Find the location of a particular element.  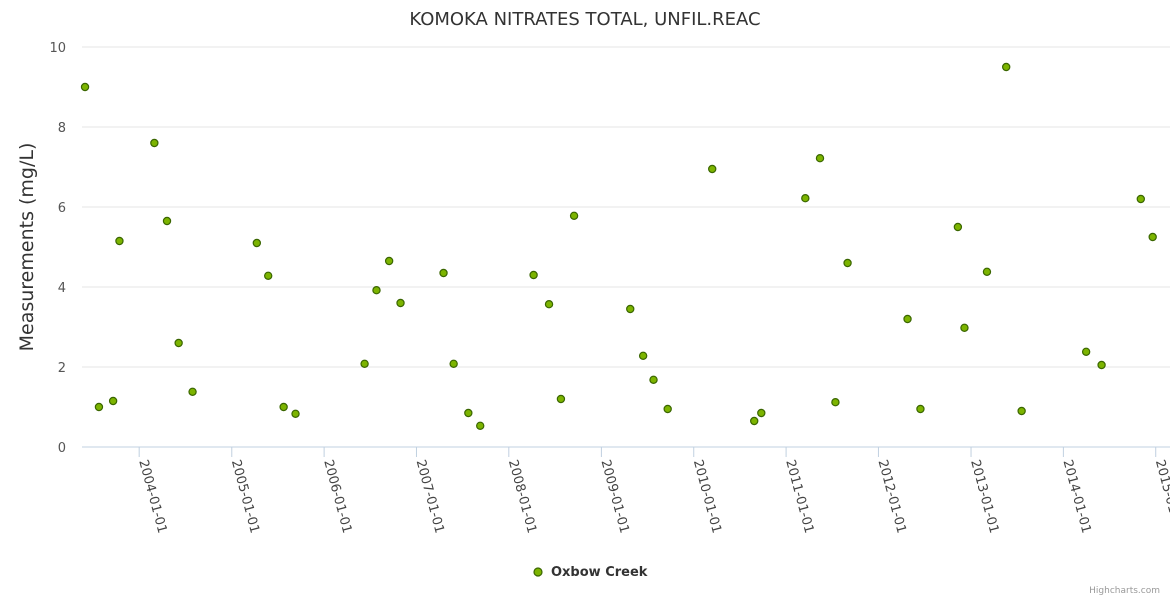

chart-title: KOMOKA NITRATES TOTAL, UNFIL.REAC is located at coordinates (584, 19).